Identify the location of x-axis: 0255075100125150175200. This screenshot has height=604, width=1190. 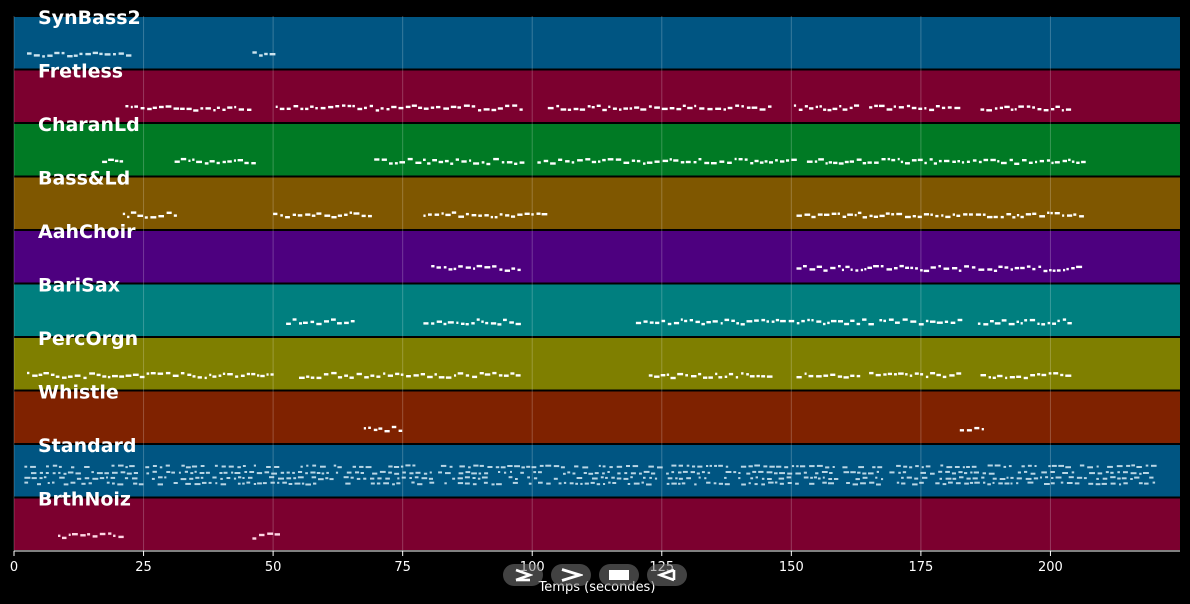
(595, 562).